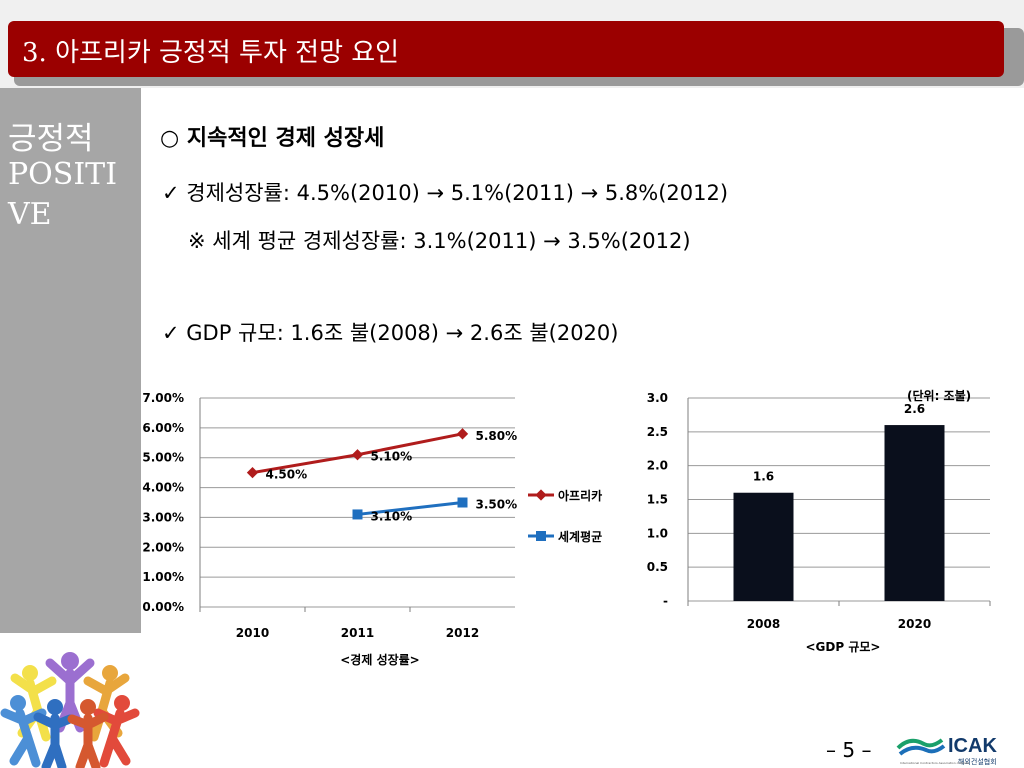 This screenshot has width=1024, height=768. What do you see at coordinates (580, 536) in the screenshot?
I see `legend-label: 세계평균` at bounding box center [580, 536].